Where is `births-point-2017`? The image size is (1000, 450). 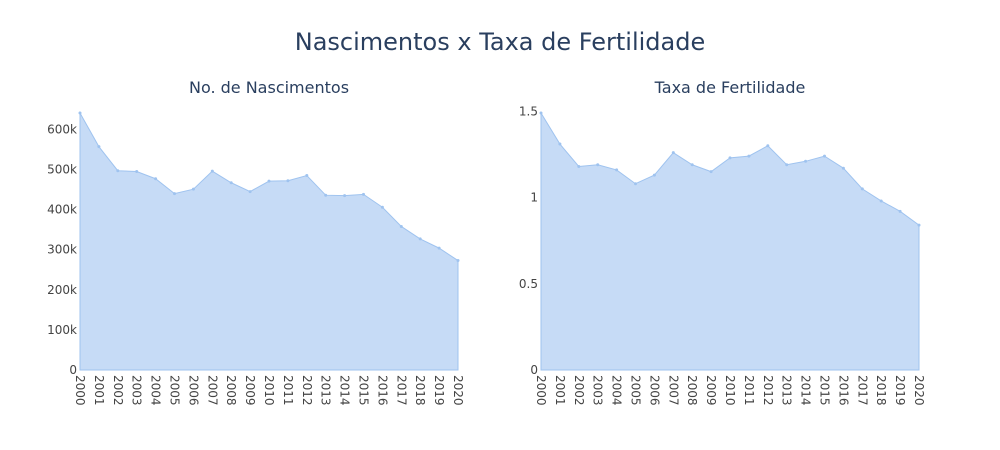 births-point-2017 is located at coordinates (401, 226).